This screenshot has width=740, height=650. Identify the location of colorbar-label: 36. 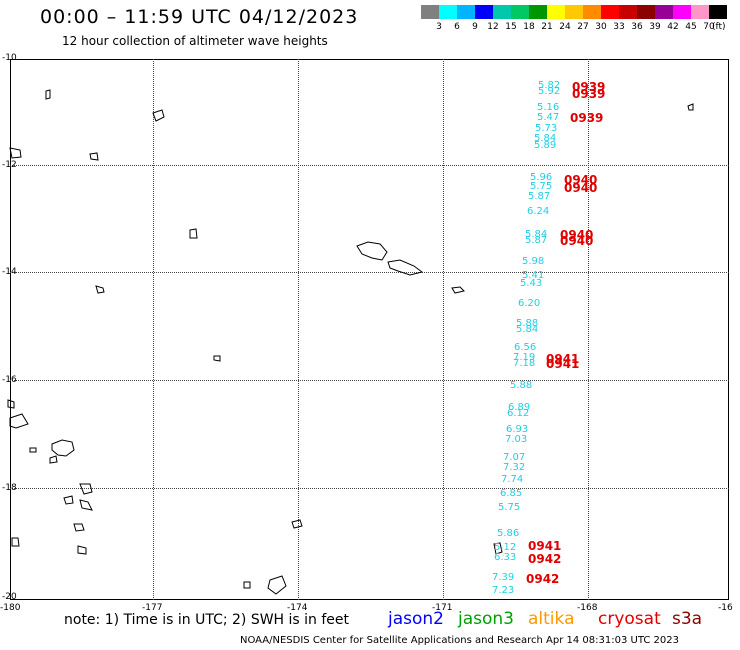
(637, 27).